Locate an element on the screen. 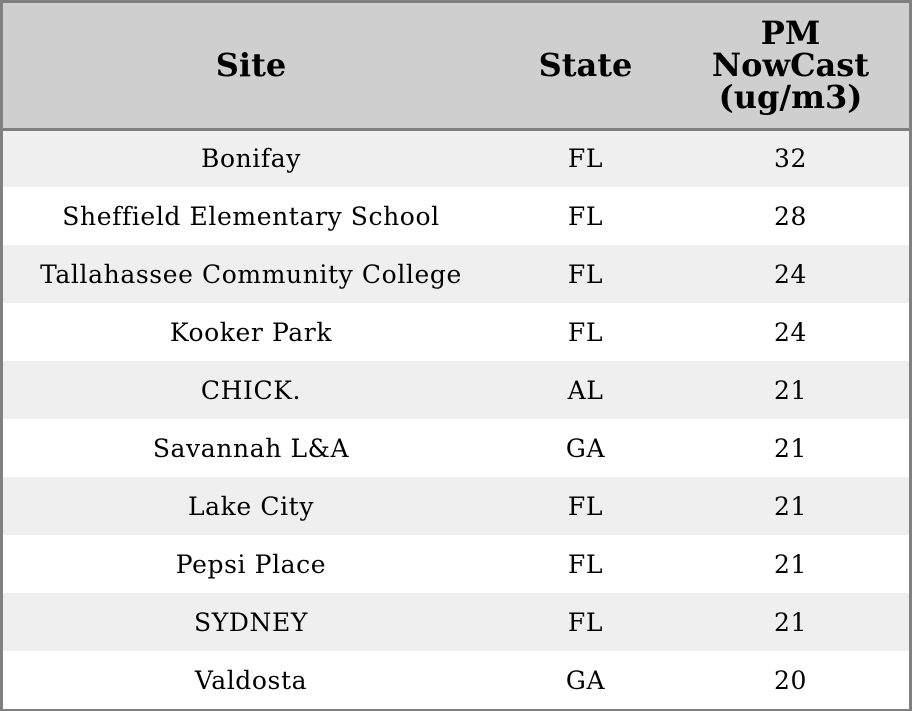 The width and height of the screenshot is (912, 711). table-row: SYDNEY FL 21 is located at coordinates (456, 622).